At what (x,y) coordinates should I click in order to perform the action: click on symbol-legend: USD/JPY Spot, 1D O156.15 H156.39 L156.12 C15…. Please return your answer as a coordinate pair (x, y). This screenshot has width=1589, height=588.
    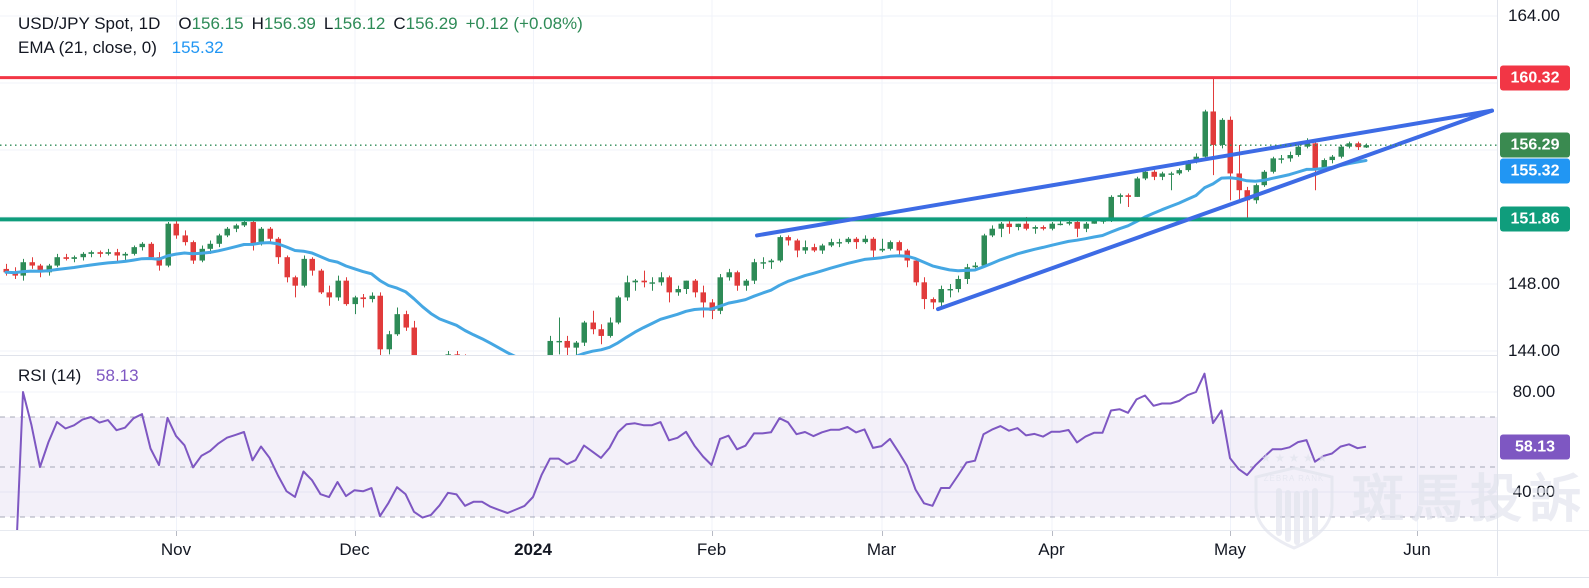
    Looking at the image, I should click on (300, 24).